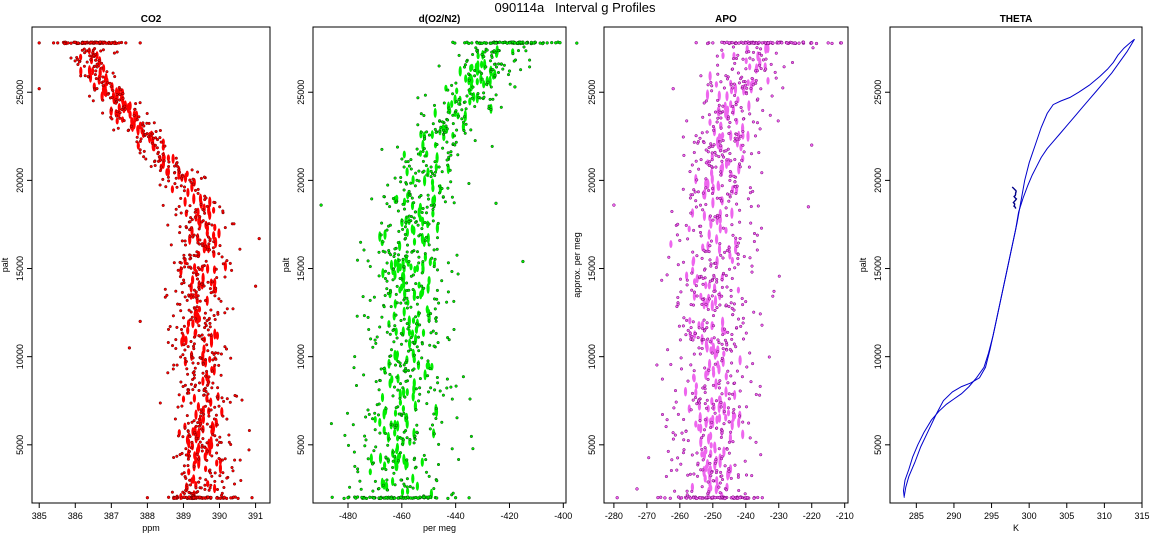  What do you see at coordinates (301, 445) in the screenshot?
I see `y-tick-label: 5000` at bounding box center [301, 445].